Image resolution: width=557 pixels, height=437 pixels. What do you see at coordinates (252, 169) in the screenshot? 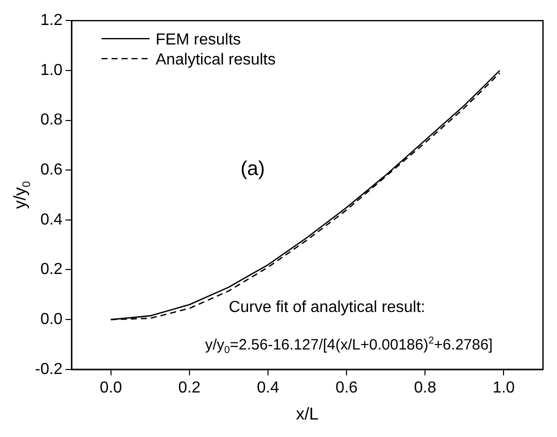
I see `annotation: (a)` at bounding box center [252, 169].